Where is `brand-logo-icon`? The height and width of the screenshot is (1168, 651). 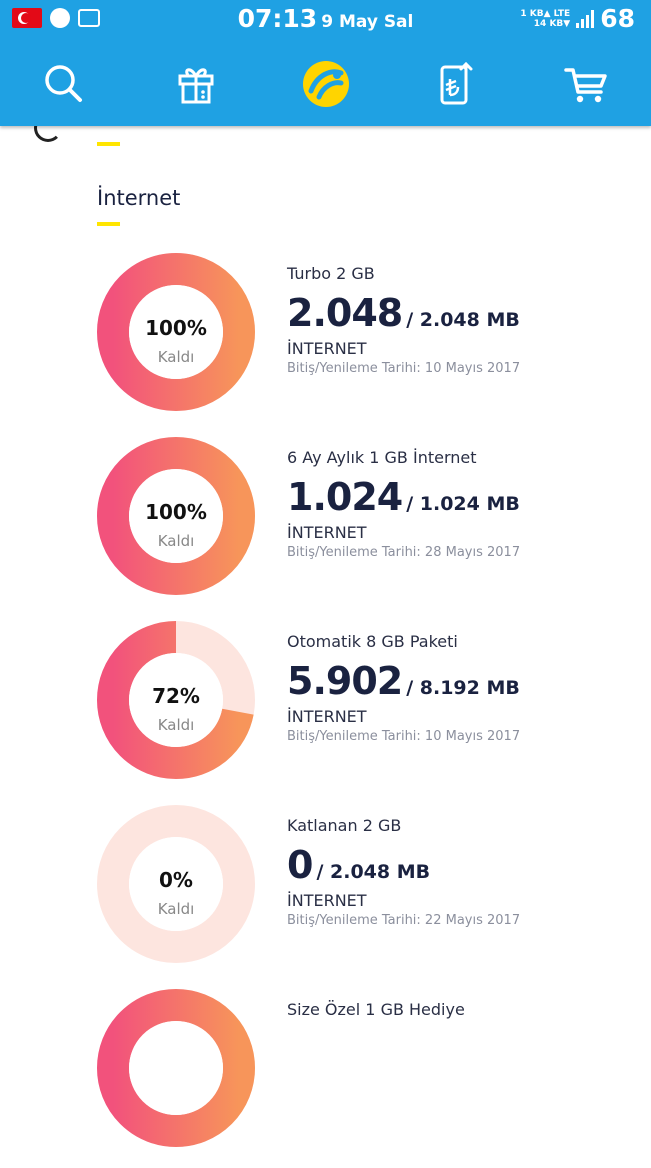 brand-logo-icon is located at coordinates (326, 84).